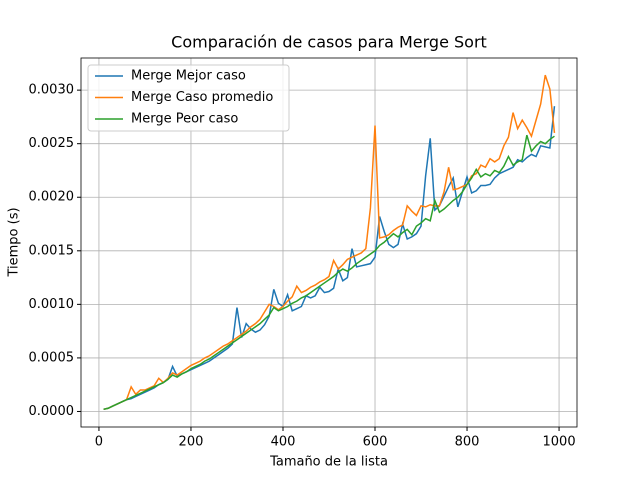 The width and height of the screenshot is (640, 480). I want to click on x-tick-label: 200, so click(191, 442).